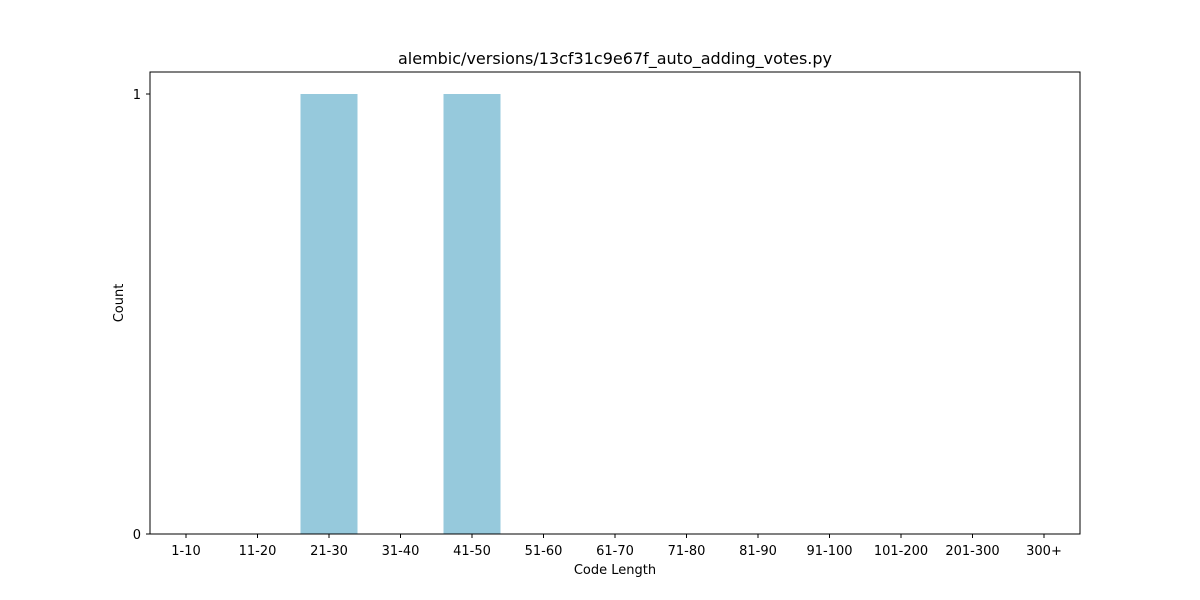  Describe the element at coordinates (329, 551) in the screenshot. I see `x-tick-label: 21-30` at that location.